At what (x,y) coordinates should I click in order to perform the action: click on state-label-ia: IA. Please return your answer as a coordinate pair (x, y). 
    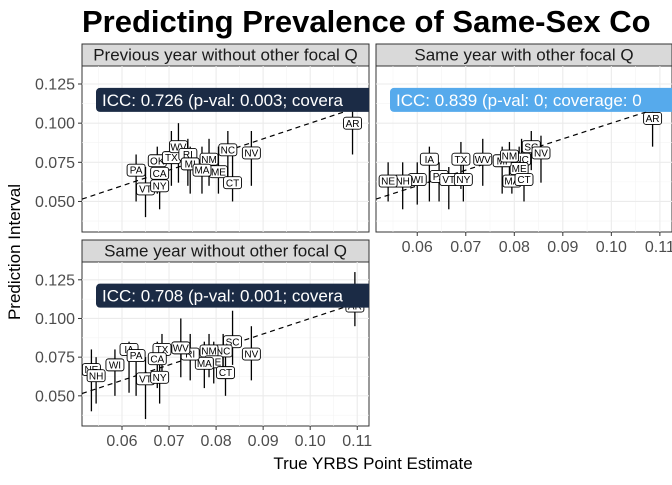
    Looking at the image, I should click on (429, 159).